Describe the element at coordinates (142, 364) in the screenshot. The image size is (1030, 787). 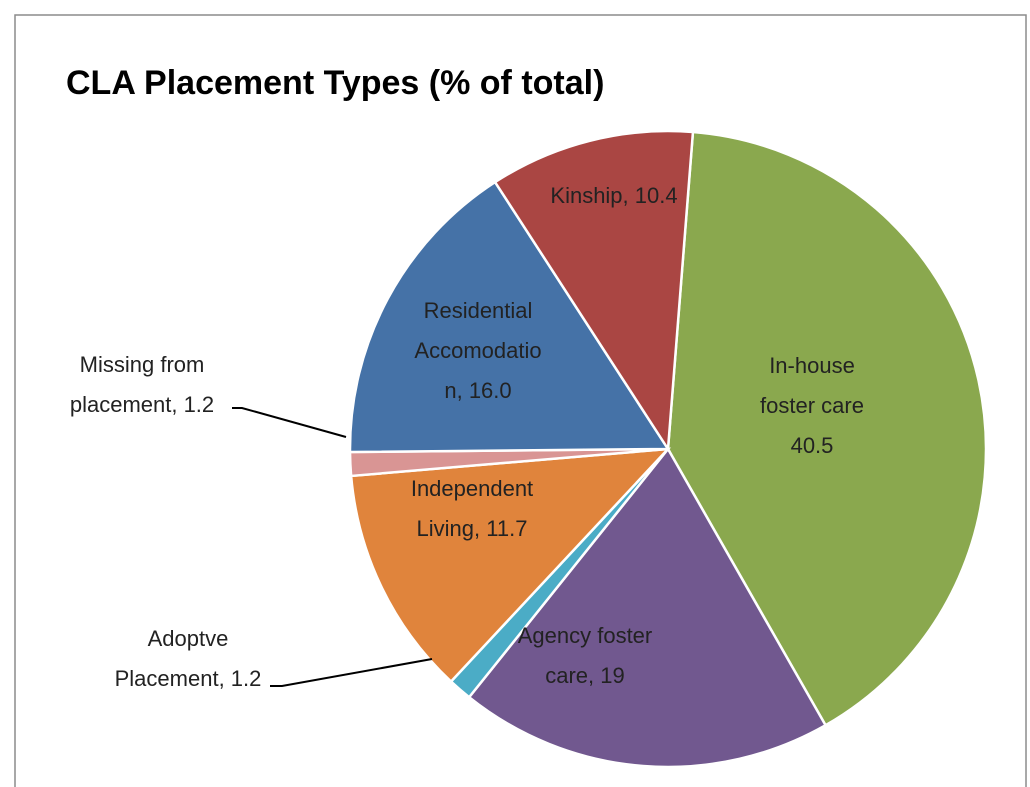
I see `data-label: Missing from` at that location.